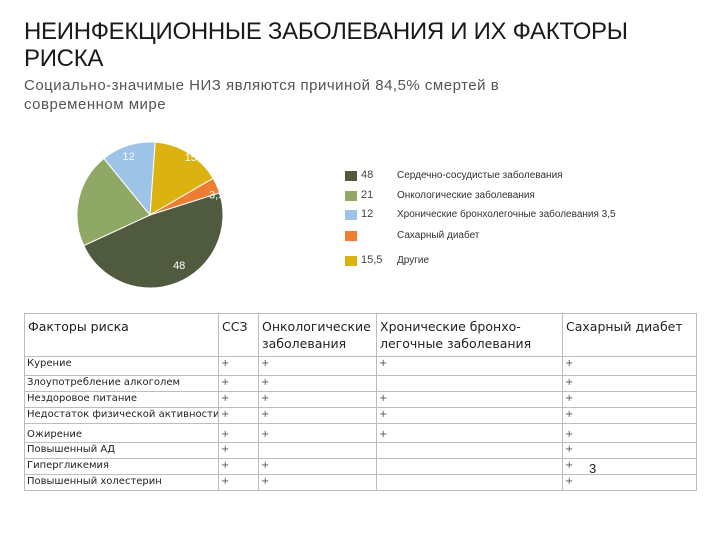 The height and width of the screenshot is (540, 720). I want to click on table-row: Нездоровое питание + + + +, so click(360, 399).